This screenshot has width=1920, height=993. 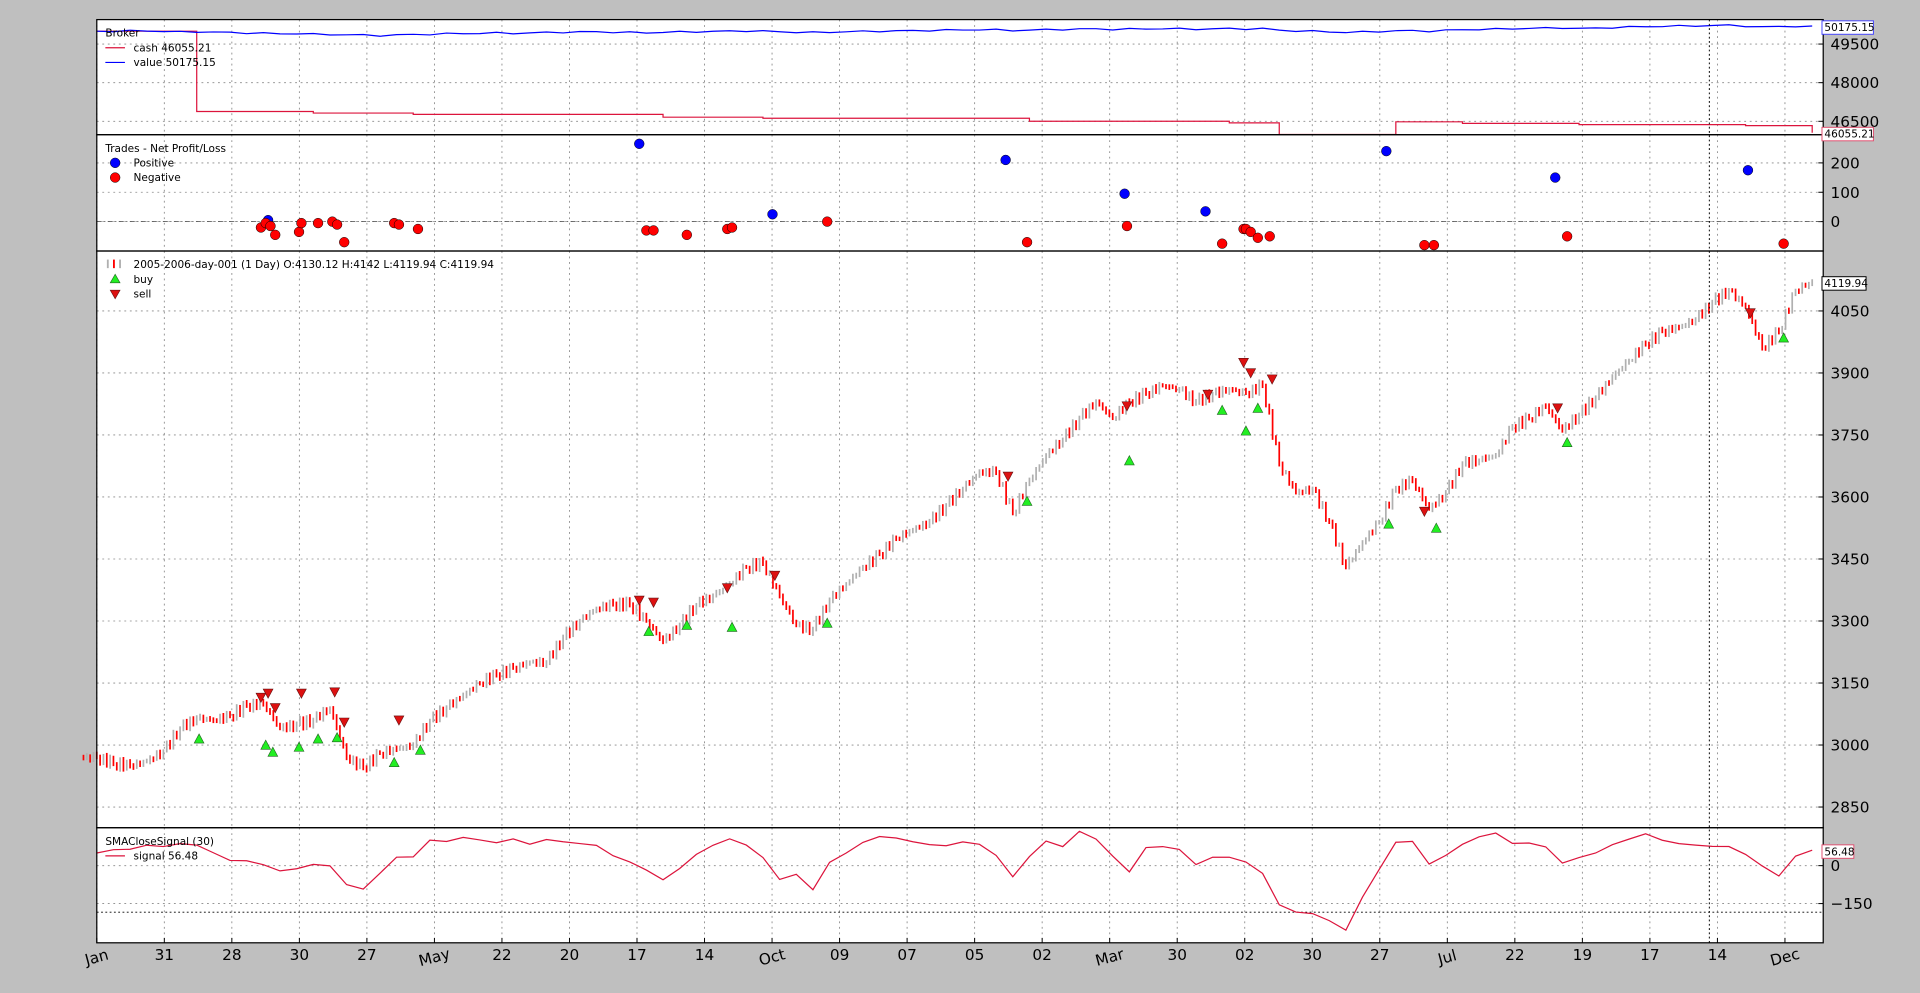 I want to click on svg-text: 56.48, so click(x=1839, y=852).